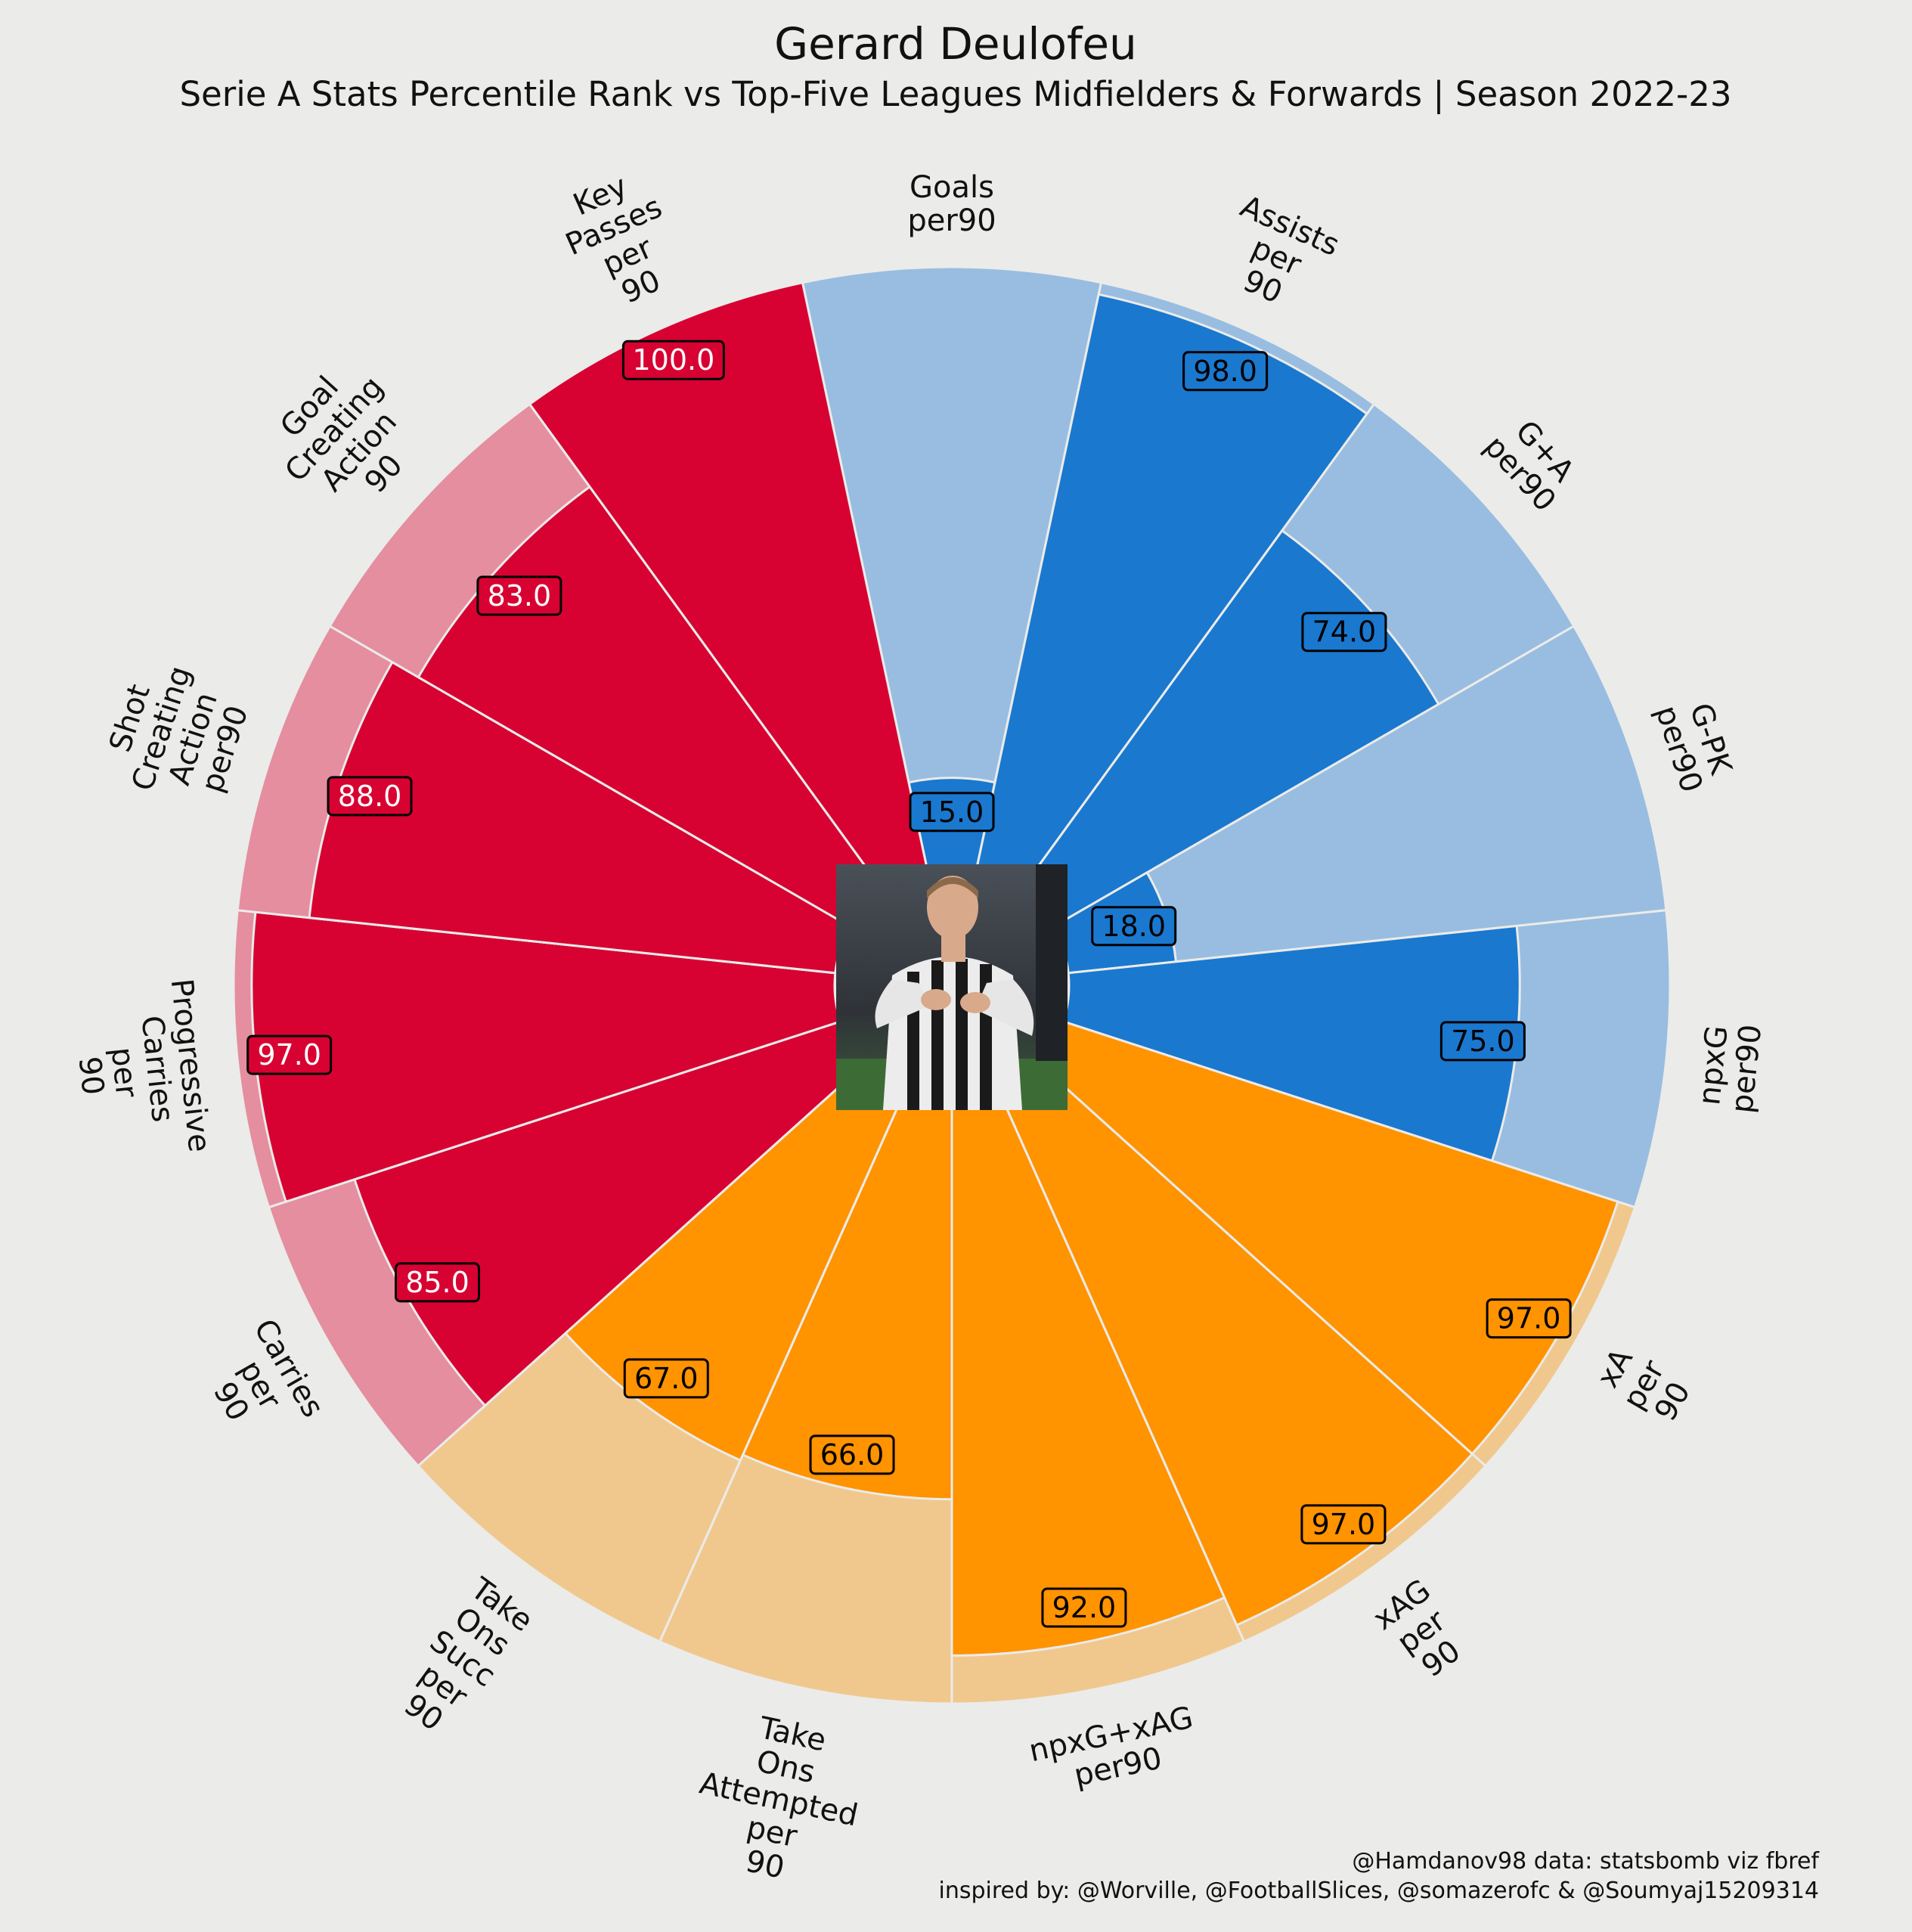 This screenshot has width=1912, height=1932. I want to click on param-label-g-pk-per90: G-PKper90, so click(1695, 744).